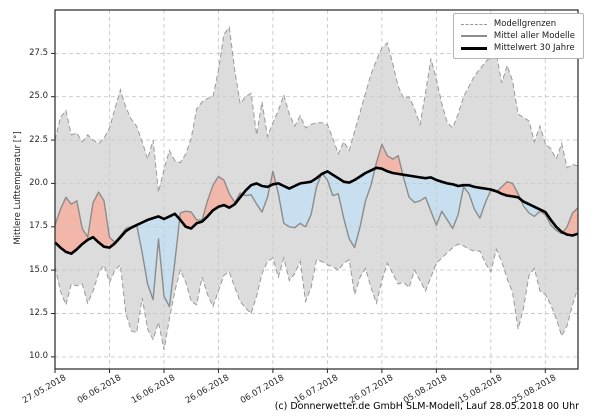  Describe the element at coordinates (38, 139) in the screenshot. I see `y-tick-label: 22.5` at that location.